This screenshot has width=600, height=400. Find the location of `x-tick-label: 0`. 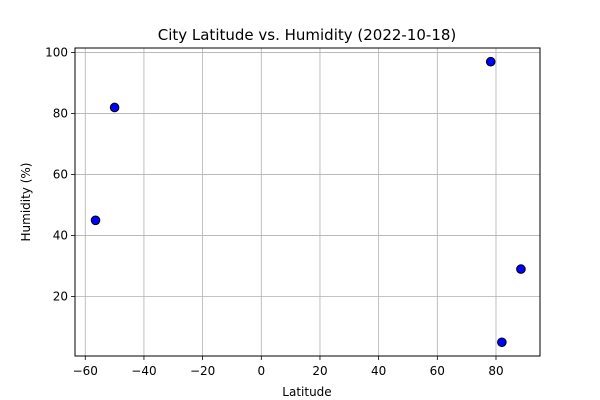

x-tick-label: 0 is located at coordinates (261, 371).